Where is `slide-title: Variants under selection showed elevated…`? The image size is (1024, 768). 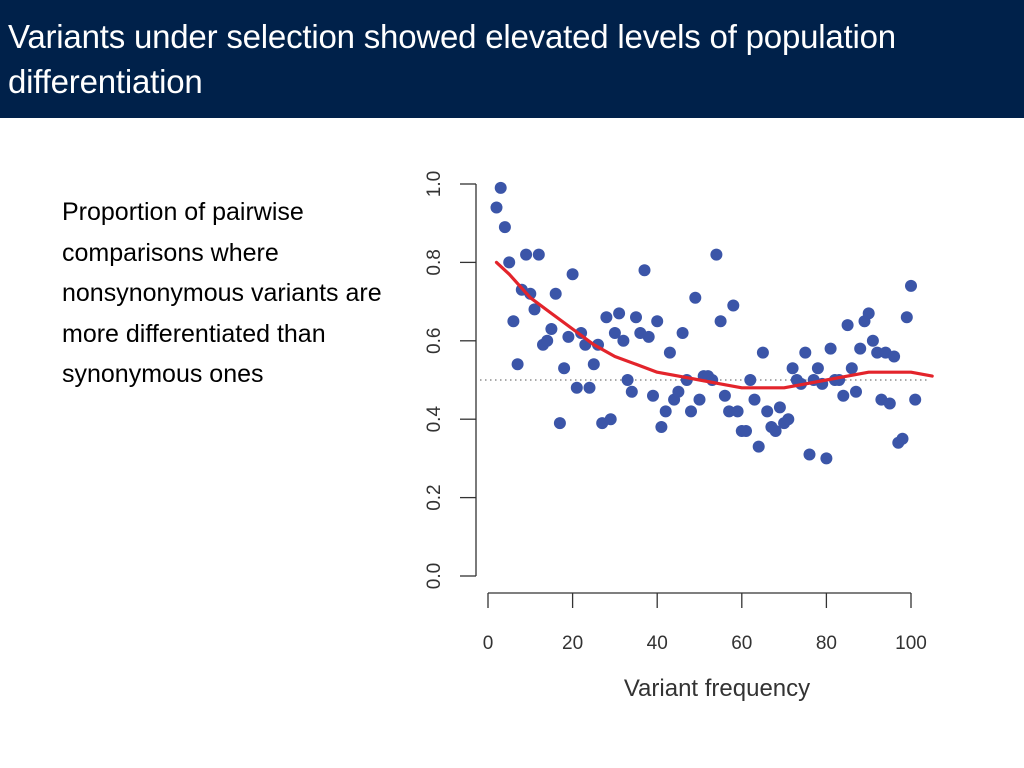 slide-title: Variants under selection showed elevated… is located at coordinates (452, 59).